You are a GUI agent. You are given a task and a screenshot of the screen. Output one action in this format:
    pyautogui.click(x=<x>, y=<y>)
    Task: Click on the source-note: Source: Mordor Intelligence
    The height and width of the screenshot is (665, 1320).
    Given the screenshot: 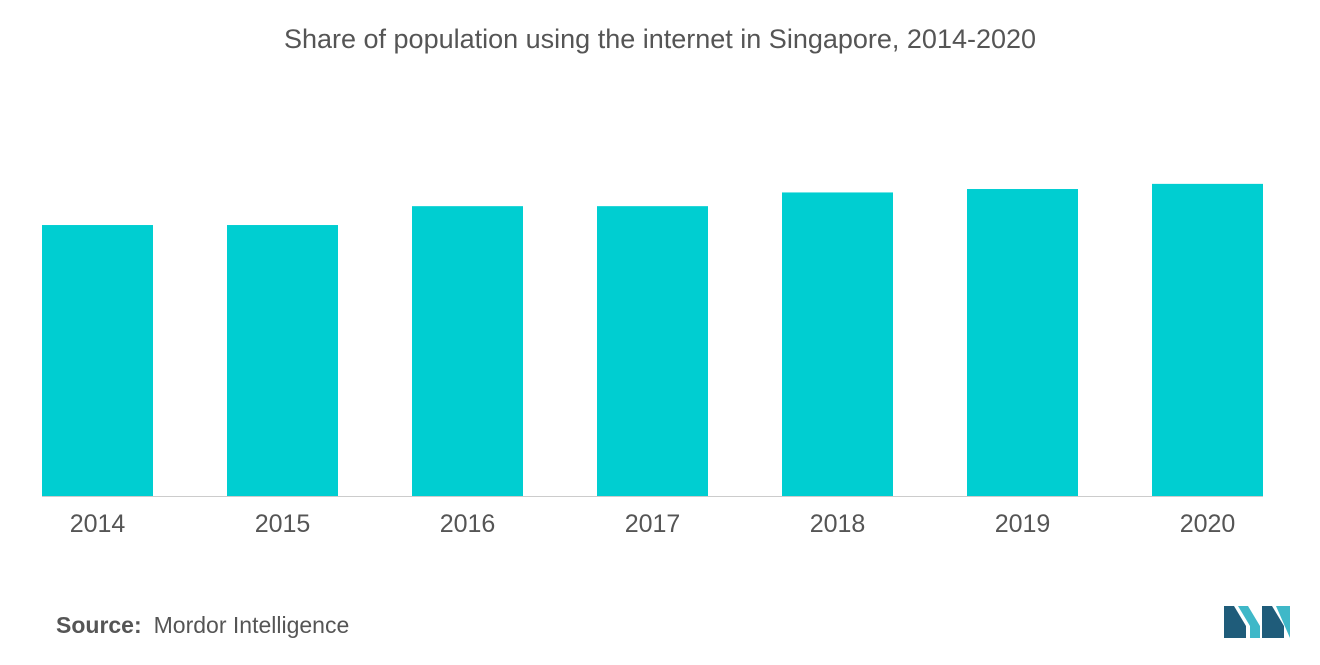 What is the action you would take?
    pyautogui.click(x=202, y=625)
    